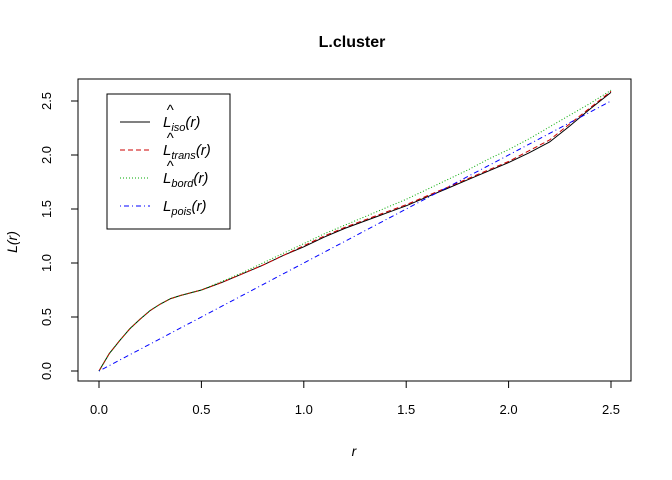 This screenshot has width=672, height=480. I want to click on legend-label-bord: Lbord(r), so click(185, 180).